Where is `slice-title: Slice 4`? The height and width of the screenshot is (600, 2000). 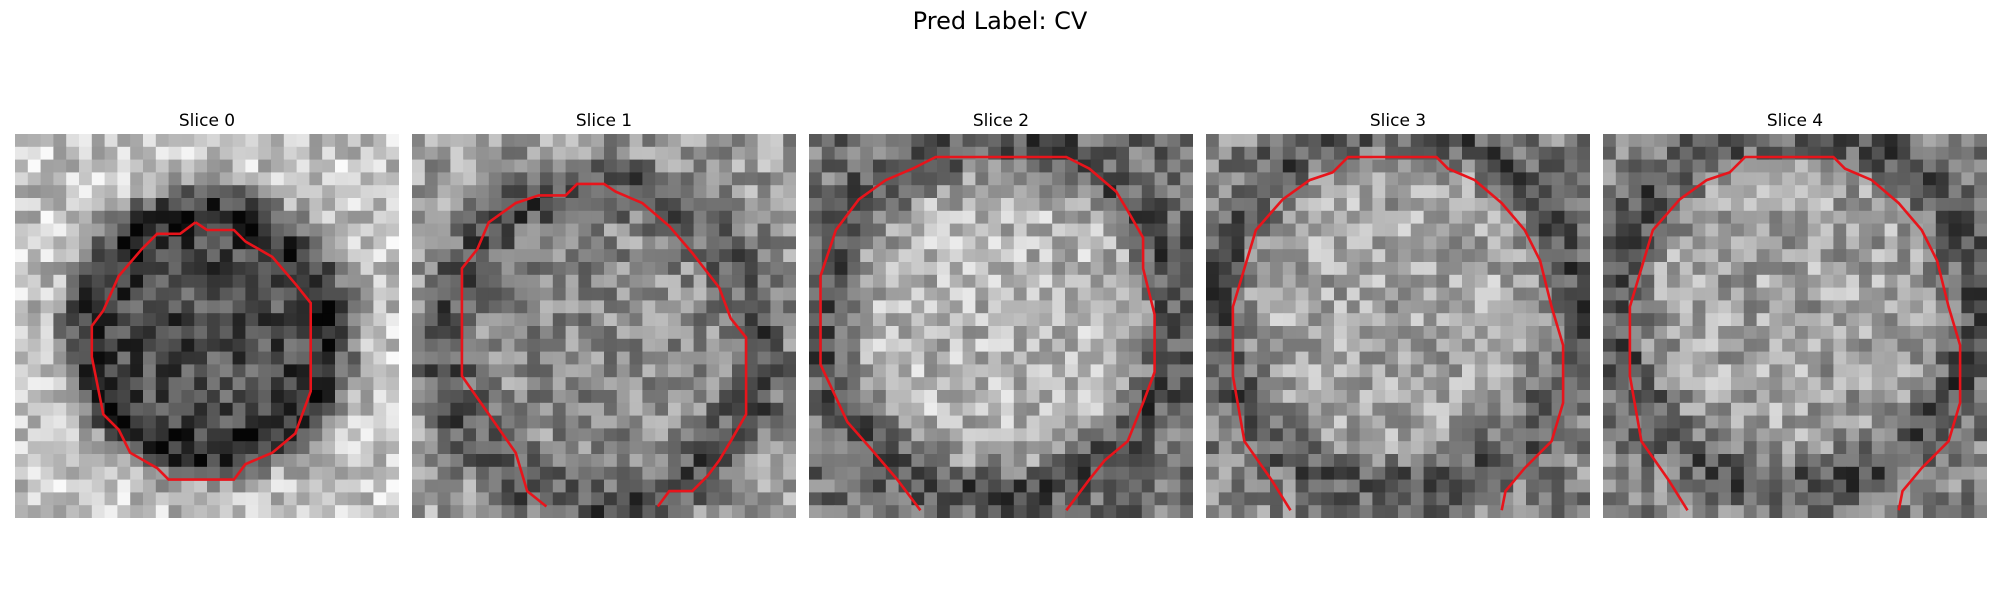 slice-title: Slice 4 is located at coordinates (1795, 121).